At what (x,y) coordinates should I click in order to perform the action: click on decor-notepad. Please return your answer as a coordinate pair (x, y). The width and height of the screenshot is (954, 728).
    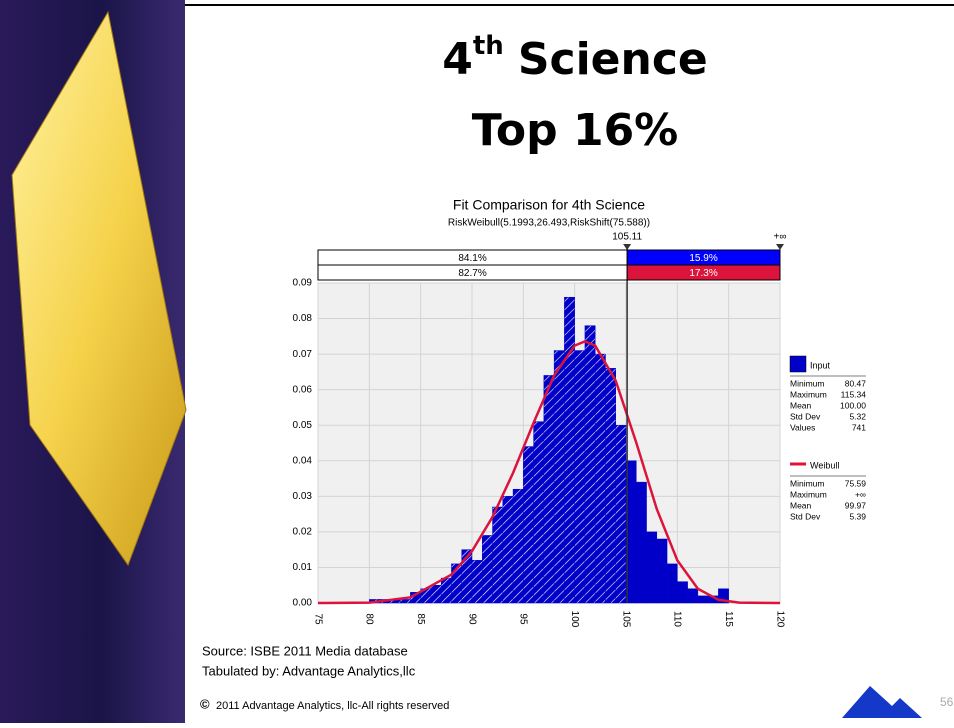
    Looking at the image, I should click on (99, 288).